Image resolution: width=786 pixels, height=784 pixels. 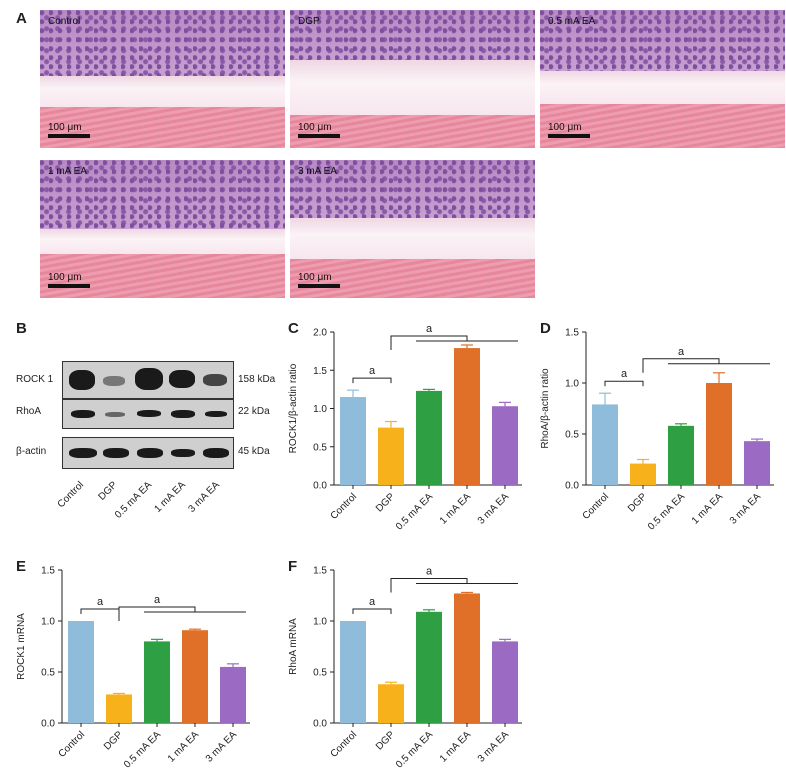 I want to click on blot-row-label: β-actin, so click(x=31, y=451).